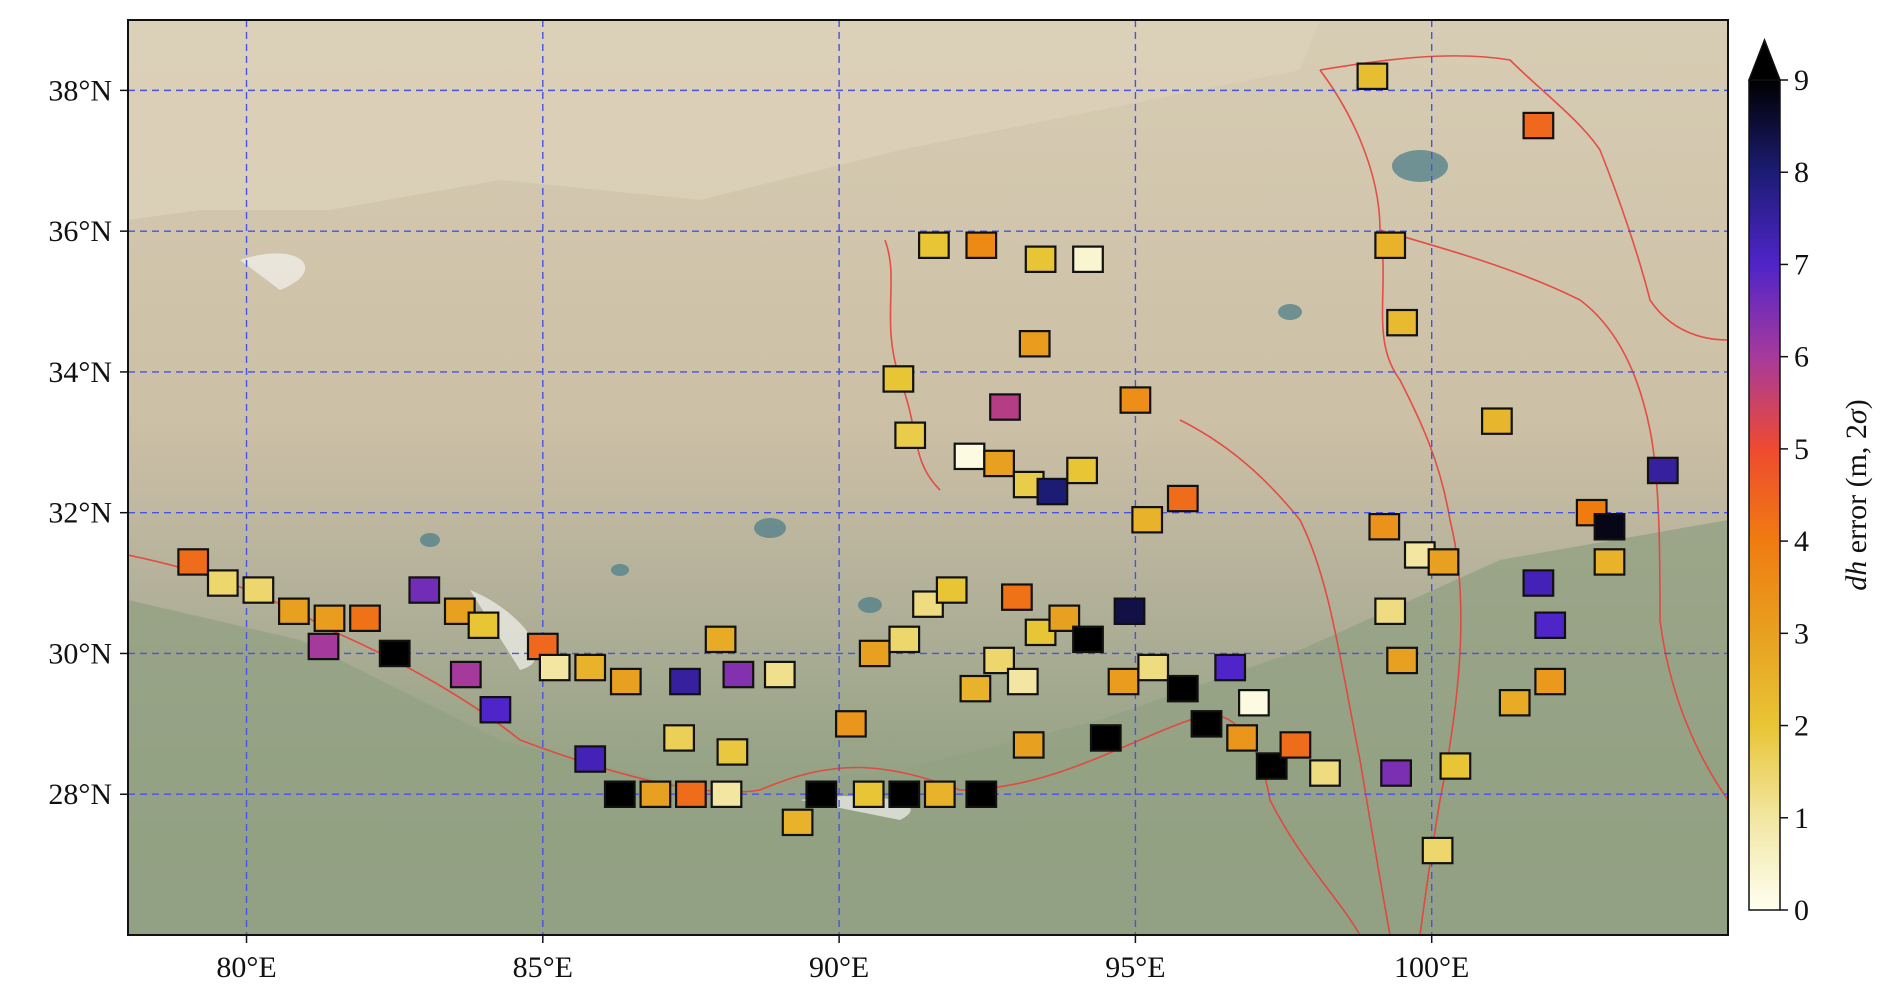  Describe the element at coordinates (1801, 818) in the screenshot. I see `colorbar-tick-label: 1` at that location.